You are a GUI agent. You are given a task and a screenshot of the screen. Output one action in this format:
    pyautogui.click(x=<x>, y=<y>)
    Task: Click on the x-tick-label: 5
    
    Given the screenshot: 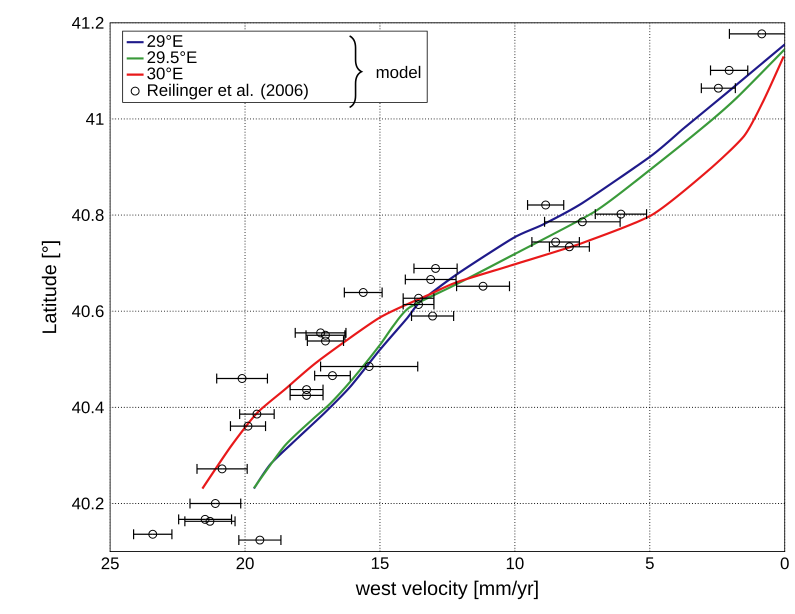 What is the action you would take?
    pyautogui.click(x=650, y=563)
    